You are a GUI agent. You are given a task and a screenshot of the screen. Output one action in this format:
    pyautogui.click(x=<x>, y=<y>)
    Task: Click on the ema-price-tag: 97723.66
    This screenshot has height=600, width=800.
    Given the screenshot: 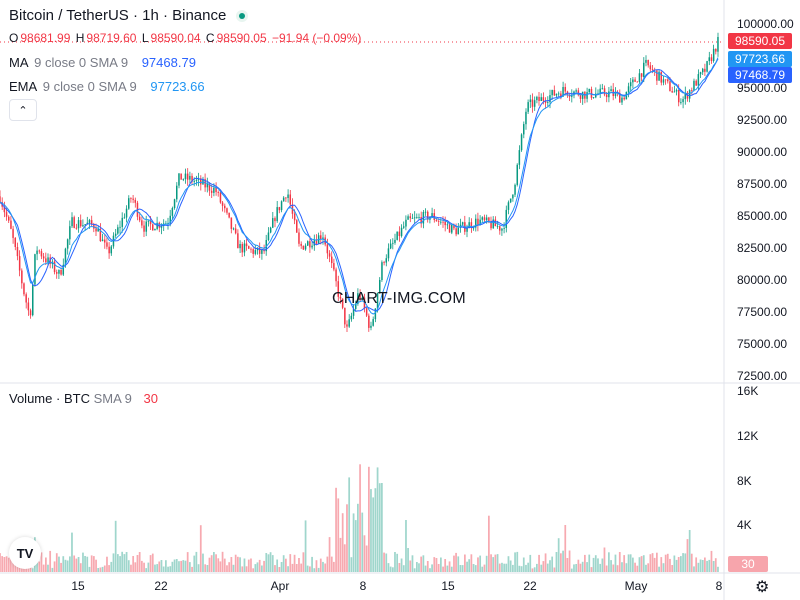 What is the action you would take?
    pyautogui.click(x=760, y=59)
    